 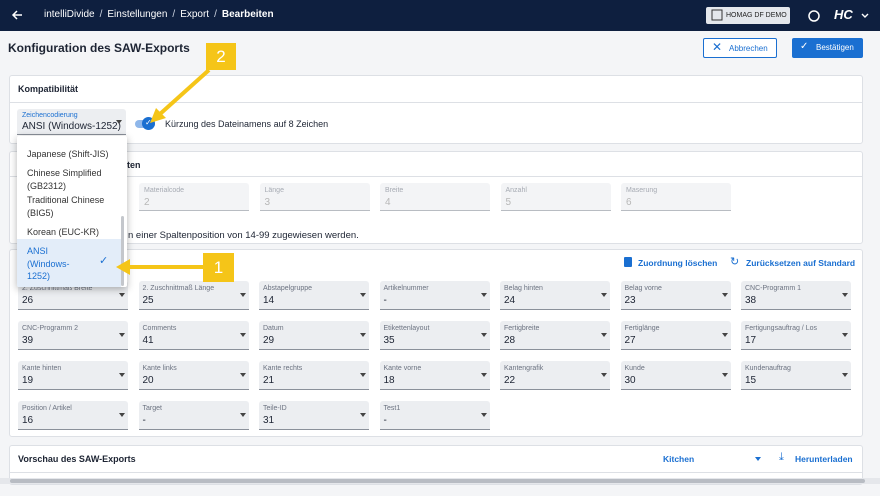 I want to click on fixed-field: Breite 4, so click(x=435, y=197).